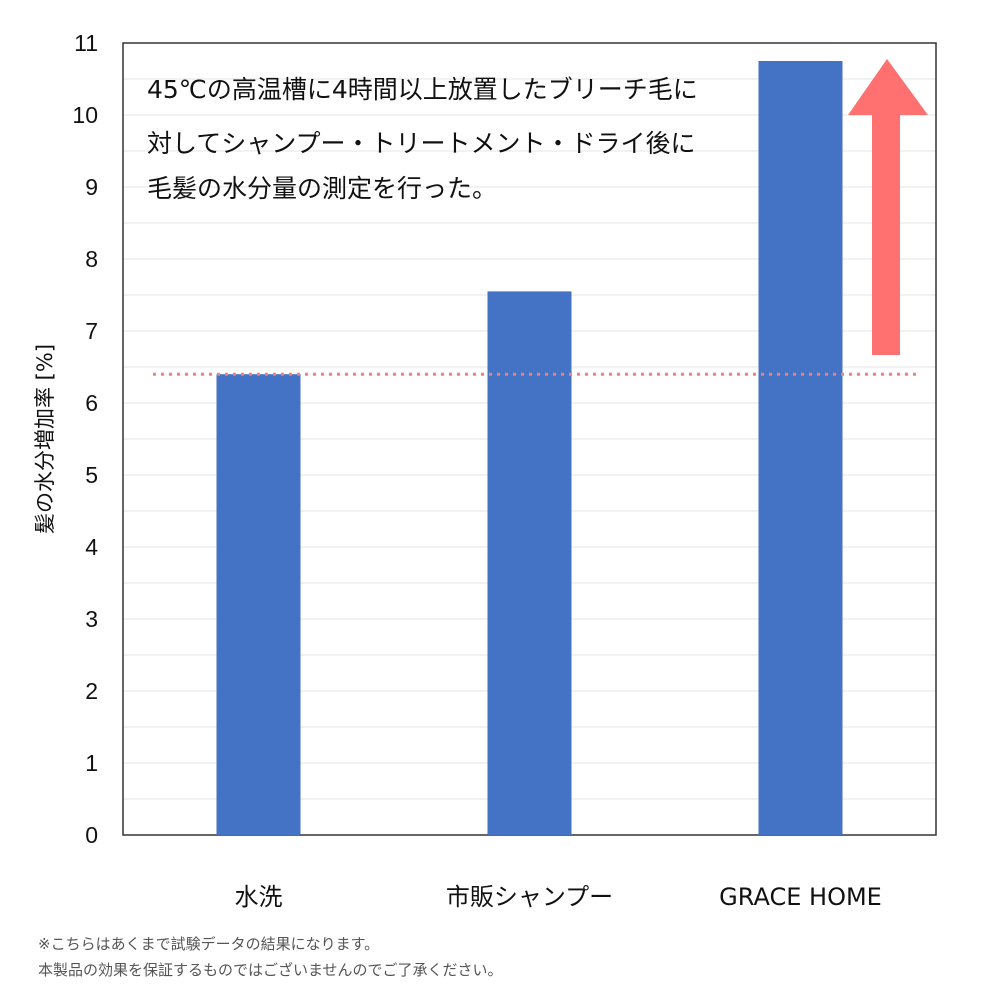  What do you see at coordinates (322, 188) in the screenshot?
I see `annotation-line: 毛髪の水分量の測定を行った。` at bounding box center [322, 188].